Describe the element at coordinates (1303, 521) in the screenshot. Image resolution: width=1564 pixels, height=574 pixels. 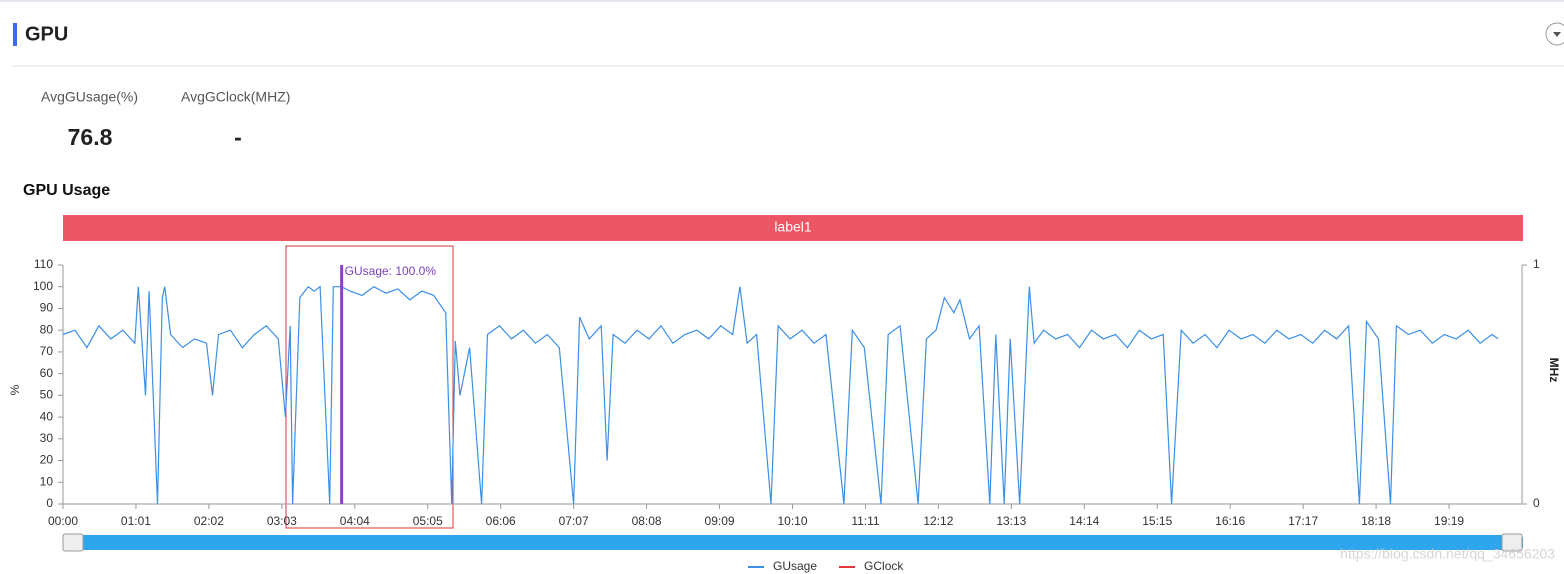
I see `x-tick-label: 17:17` at that location.